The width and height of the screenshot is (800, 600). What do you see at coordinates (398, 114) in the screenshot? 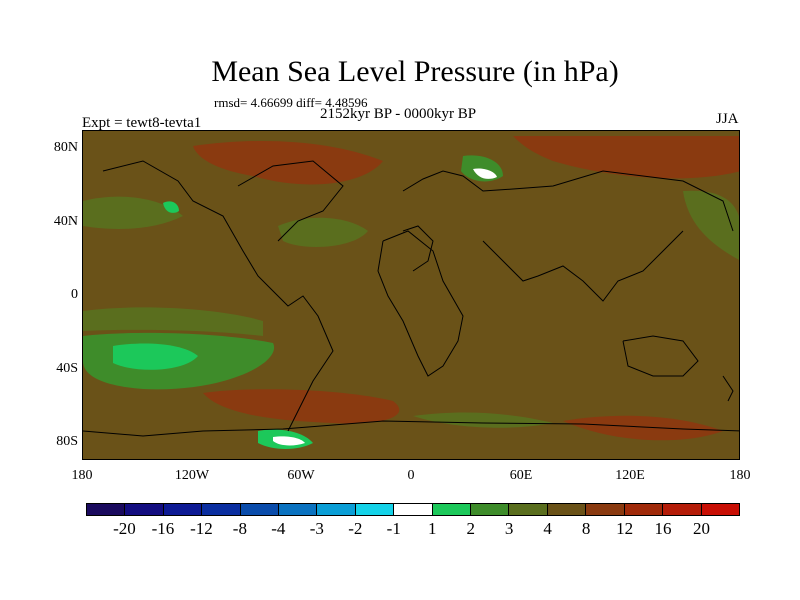
I see `period-subtitle: 2152kyr BP - 0000kyr BP` at bounding box center [398, 114].